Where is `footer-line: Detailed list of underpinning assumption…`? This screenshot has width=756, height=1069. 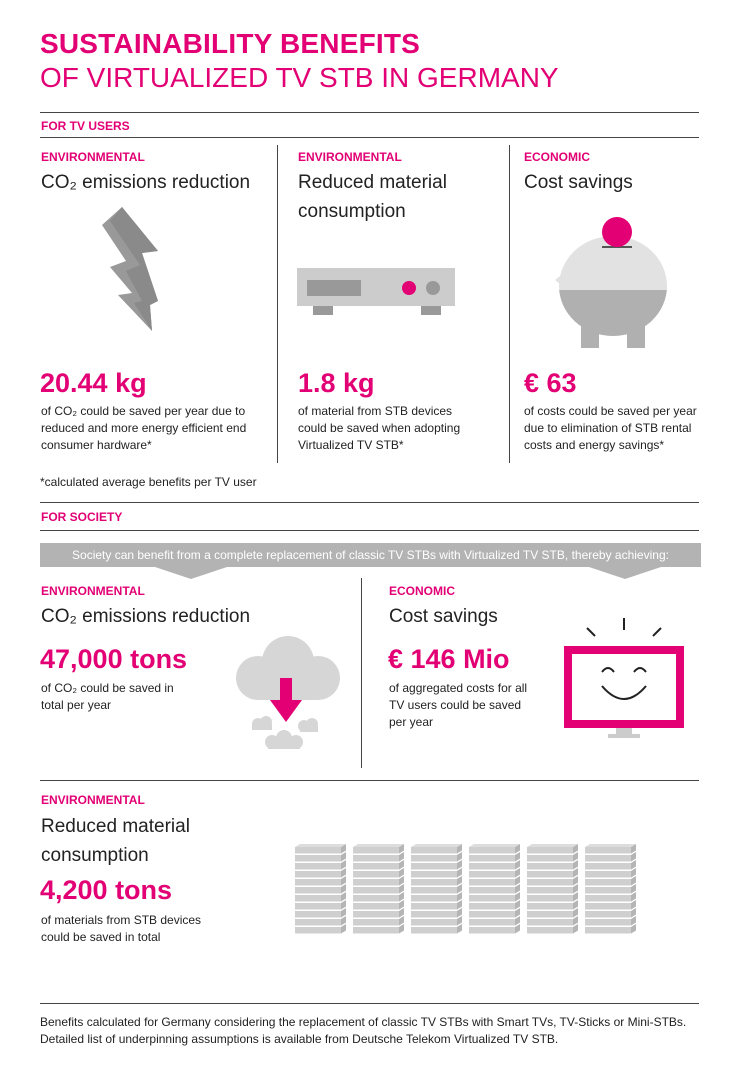 footer-line: Detailed list of underpinning assumption… is located at coordinates (299, 1039).